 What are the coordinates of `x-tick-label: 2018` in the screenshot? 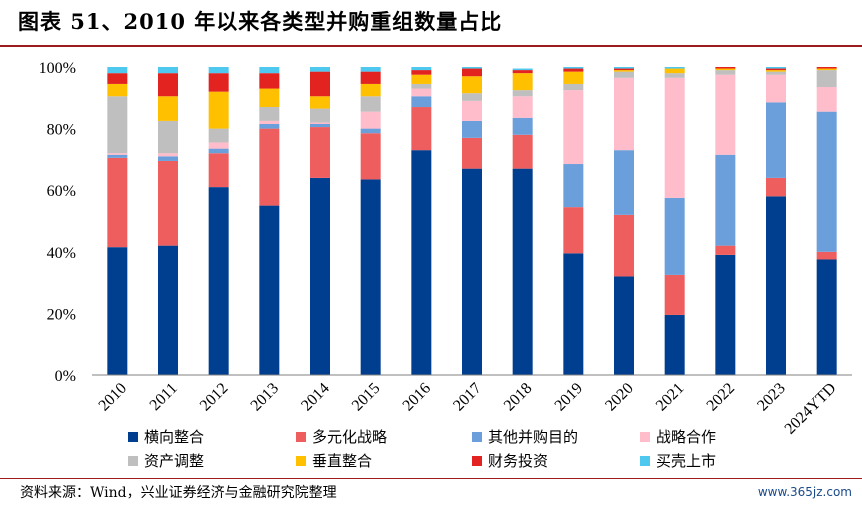 It's located at (518, 397).